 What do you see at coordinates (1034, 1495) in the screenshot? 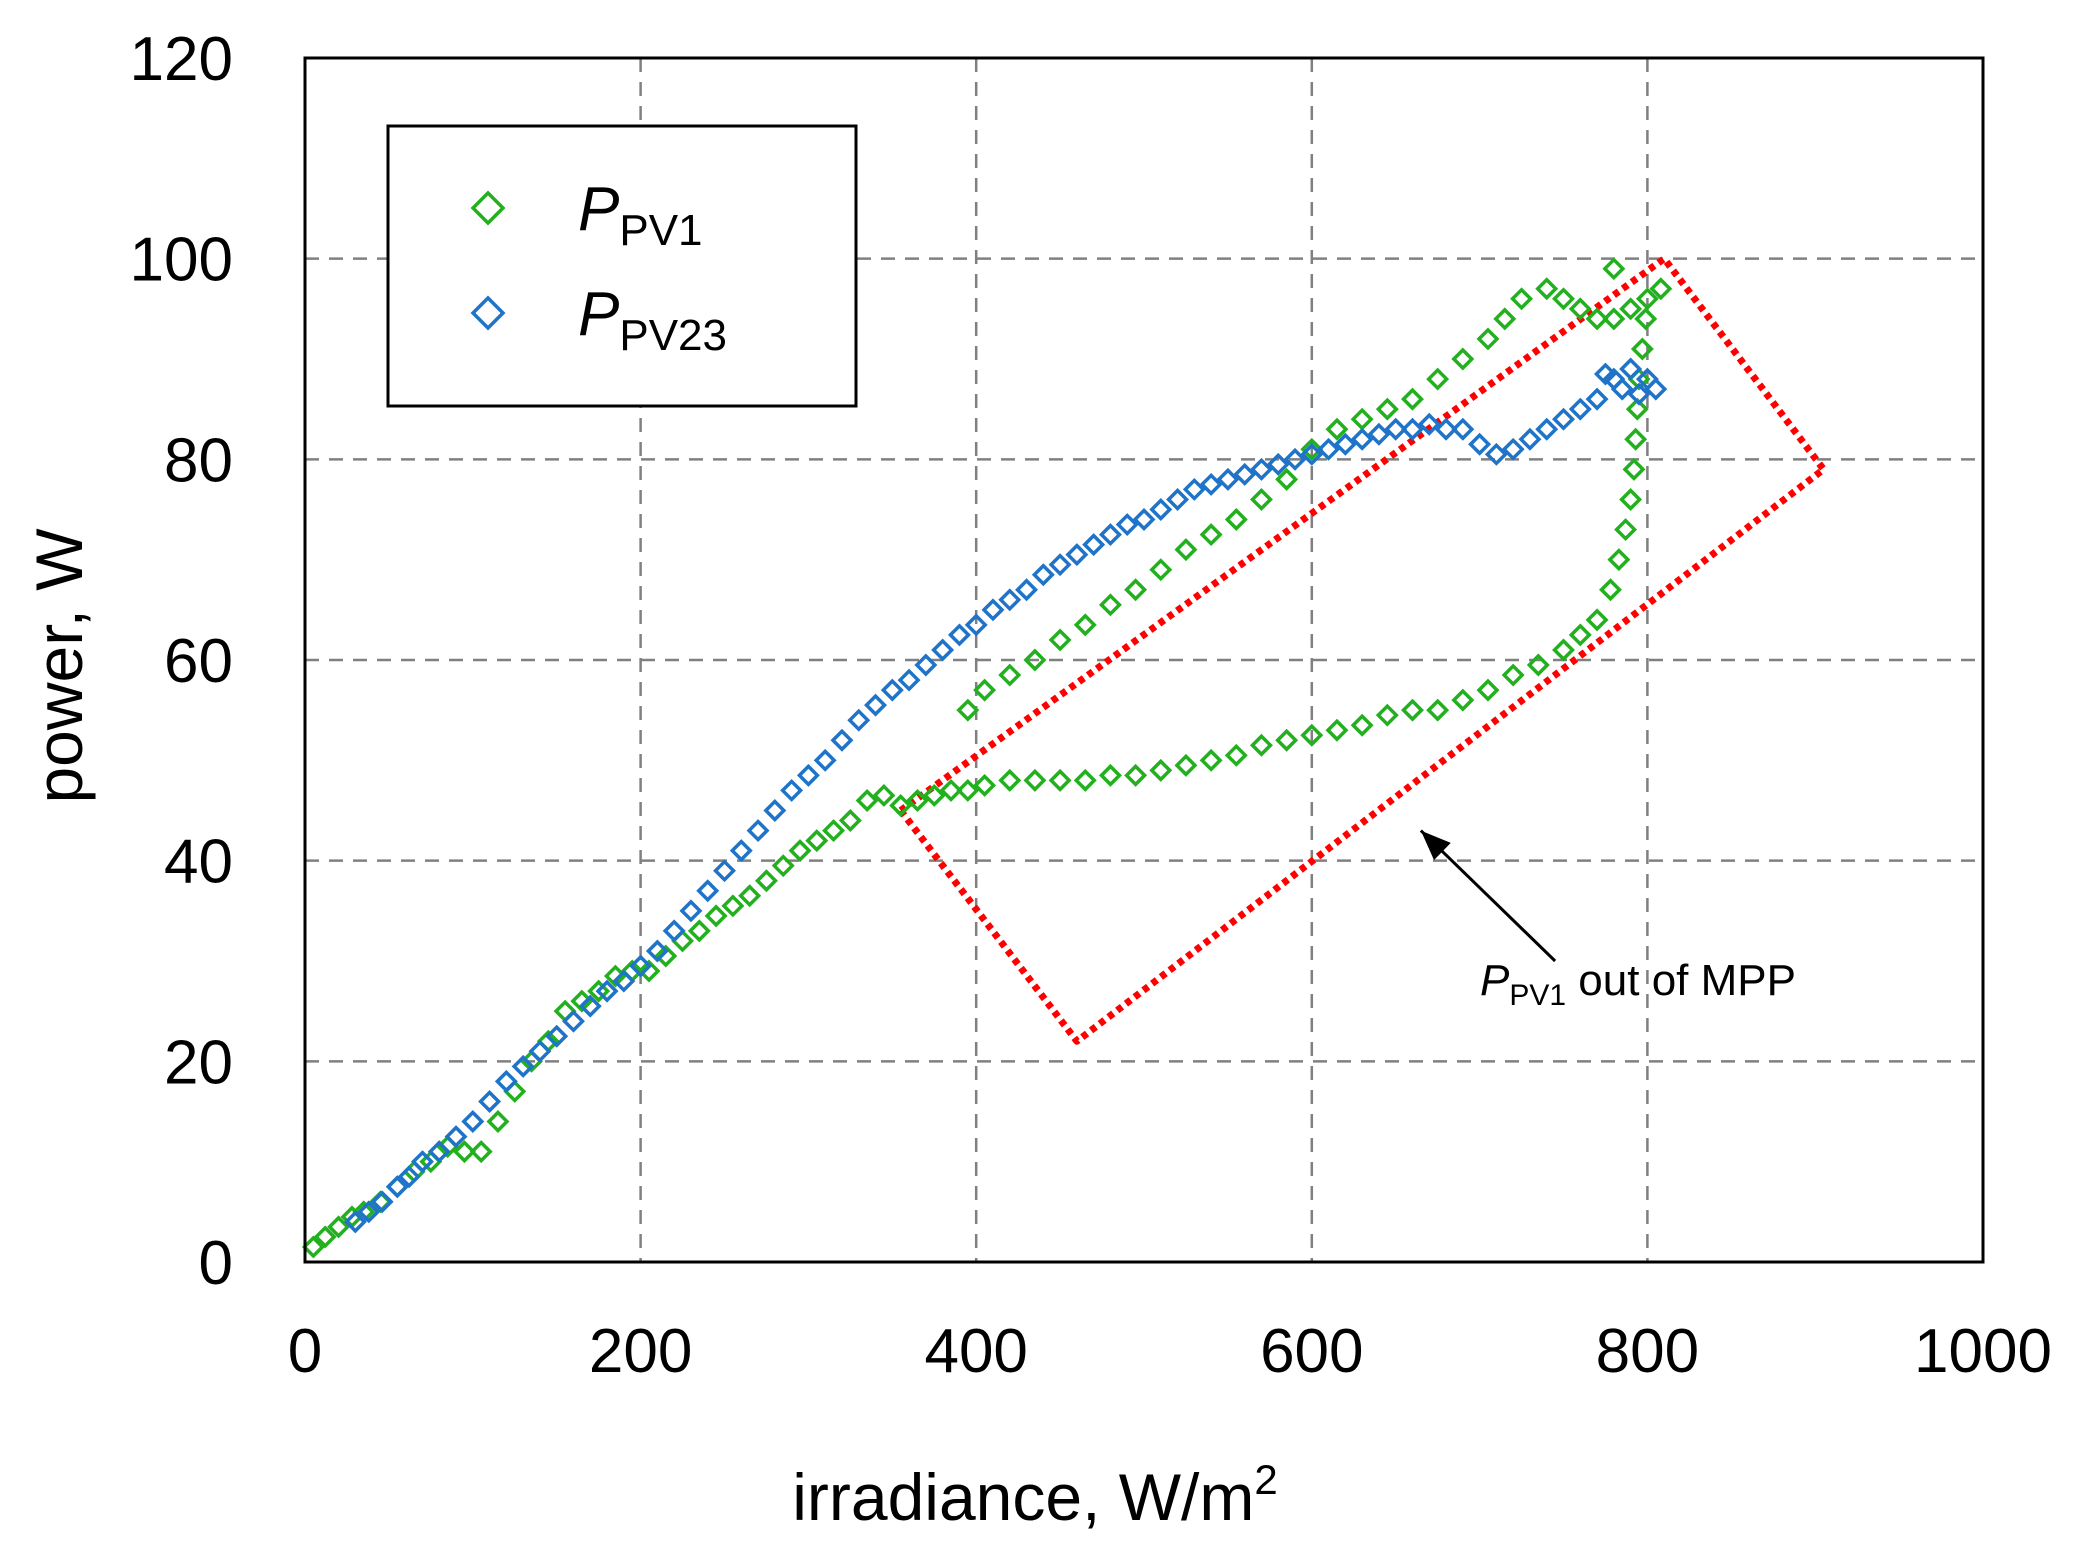
I see `x-axis-title: irradiance, W/m2` at bounding box center [1034, 1495].